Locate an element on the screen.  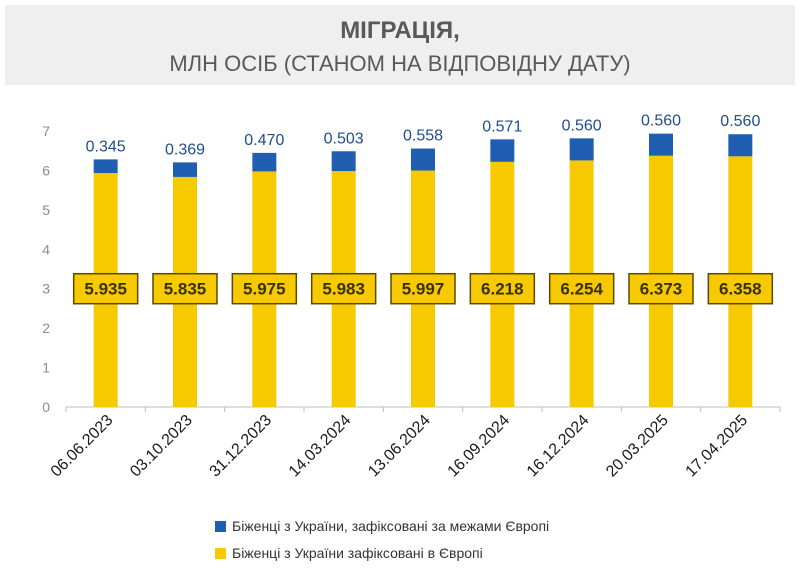
data-label-outside-europe: 0.345 is located at coordinates (106, 146).